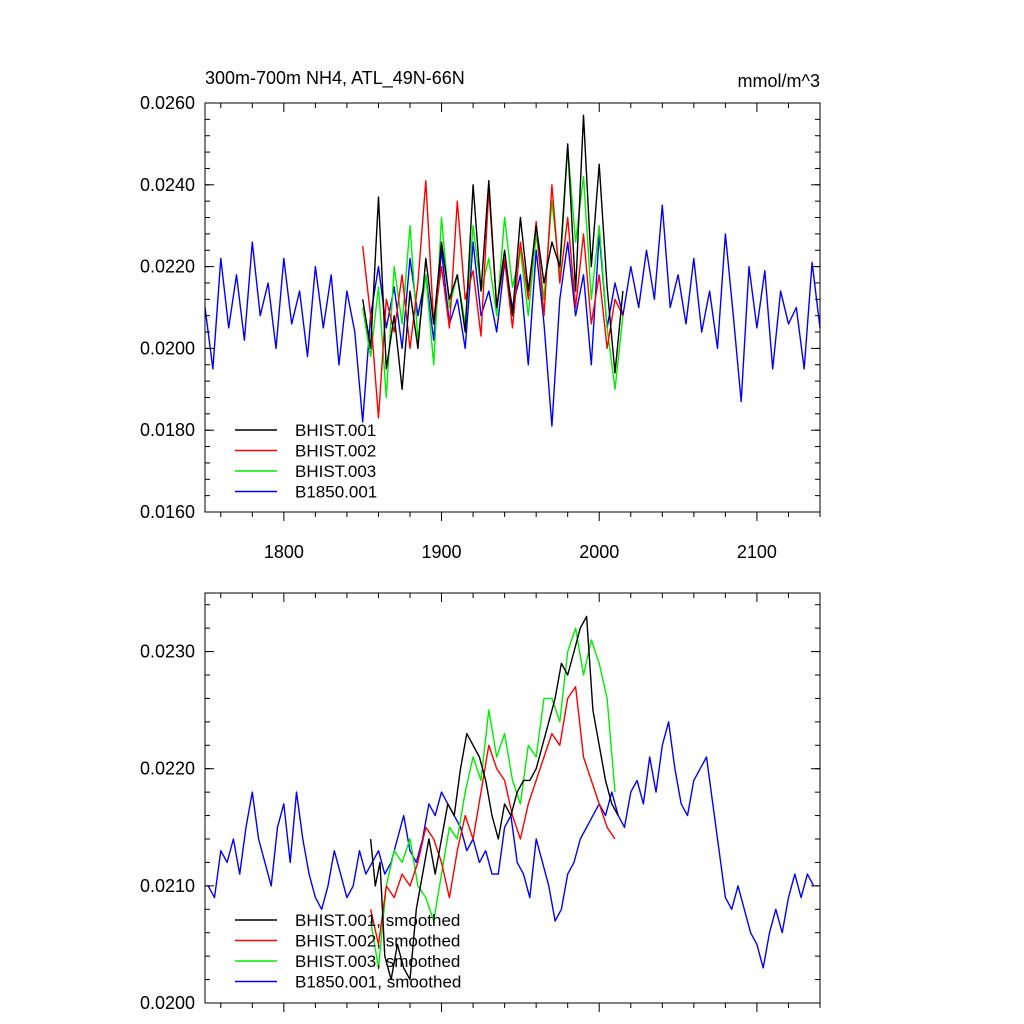 This screenshot has width=1024, height=1024. I want to click on chart-title: 300m-700m NH4, ATL_49N-66N, so click(335, 78).